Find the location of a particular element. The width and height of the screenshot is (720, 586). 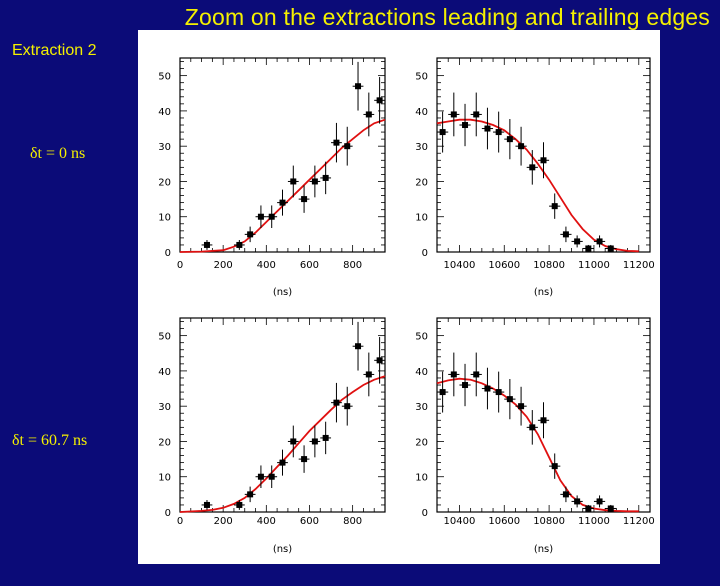

plot-1-ytick-label: 10 is located at coordinates (164, 218).